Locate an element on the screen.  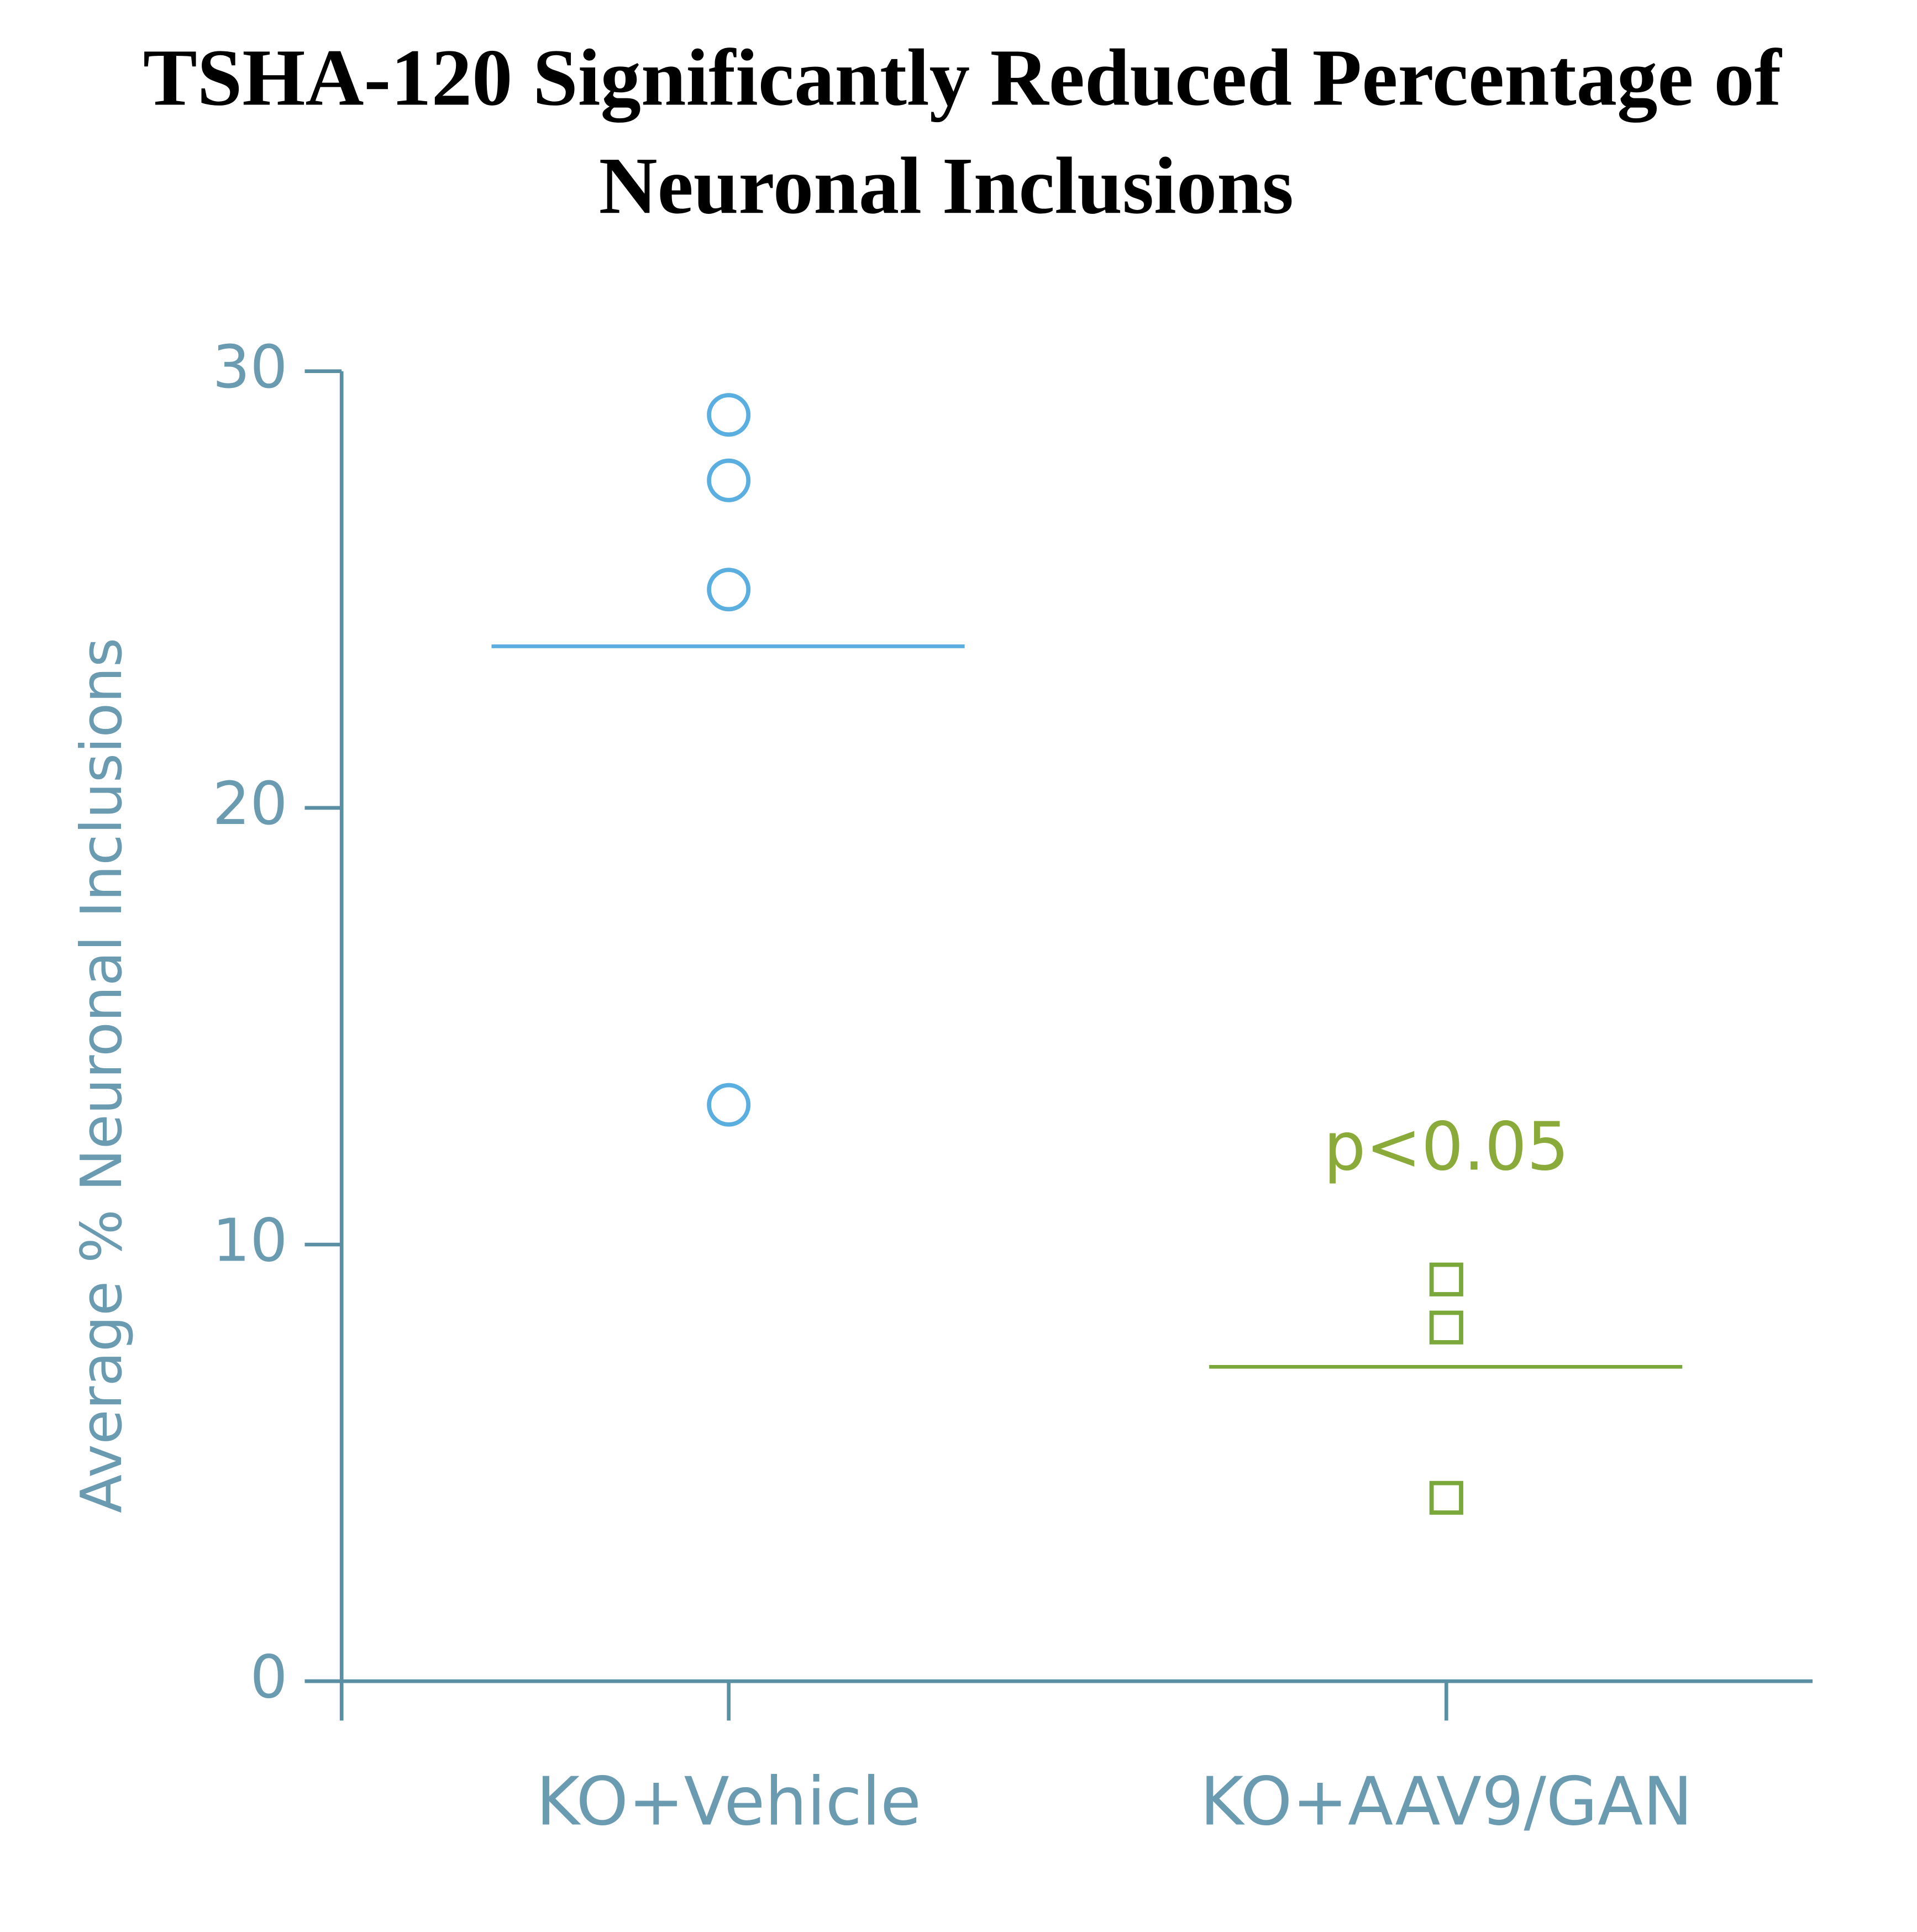
x-tick-label: KO+Vehicle is located at coordinates (729, 1802).